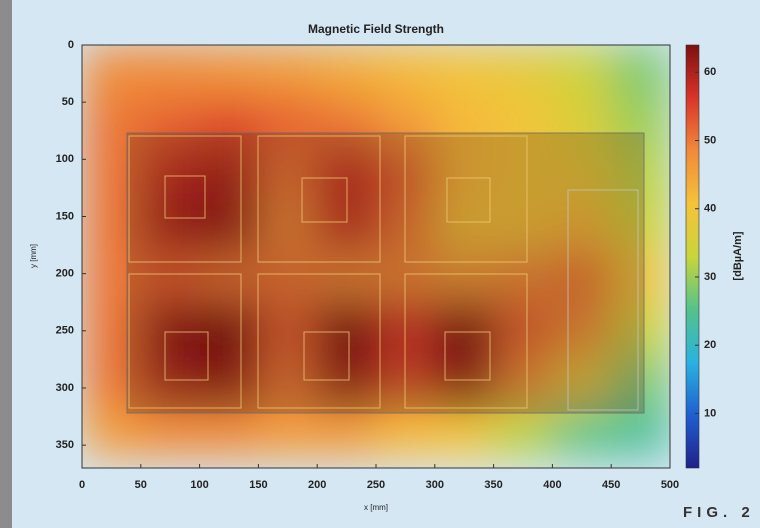 The width and height of the screenshot is (760, 528). Describe the element at coordinates (719, 512) in the screenshot. I see `figure-label: FIG. 2` at that location.